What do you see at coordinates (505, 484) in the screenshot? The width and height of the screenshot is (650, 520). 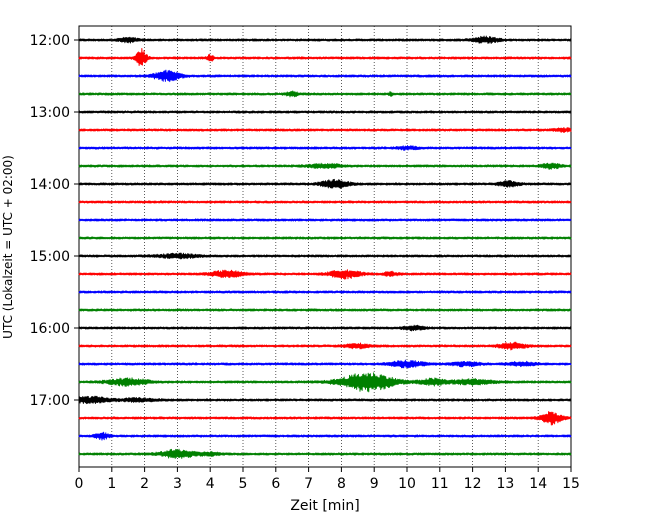 I see `x-tick-label: 13` at bounding box center [505, 484].